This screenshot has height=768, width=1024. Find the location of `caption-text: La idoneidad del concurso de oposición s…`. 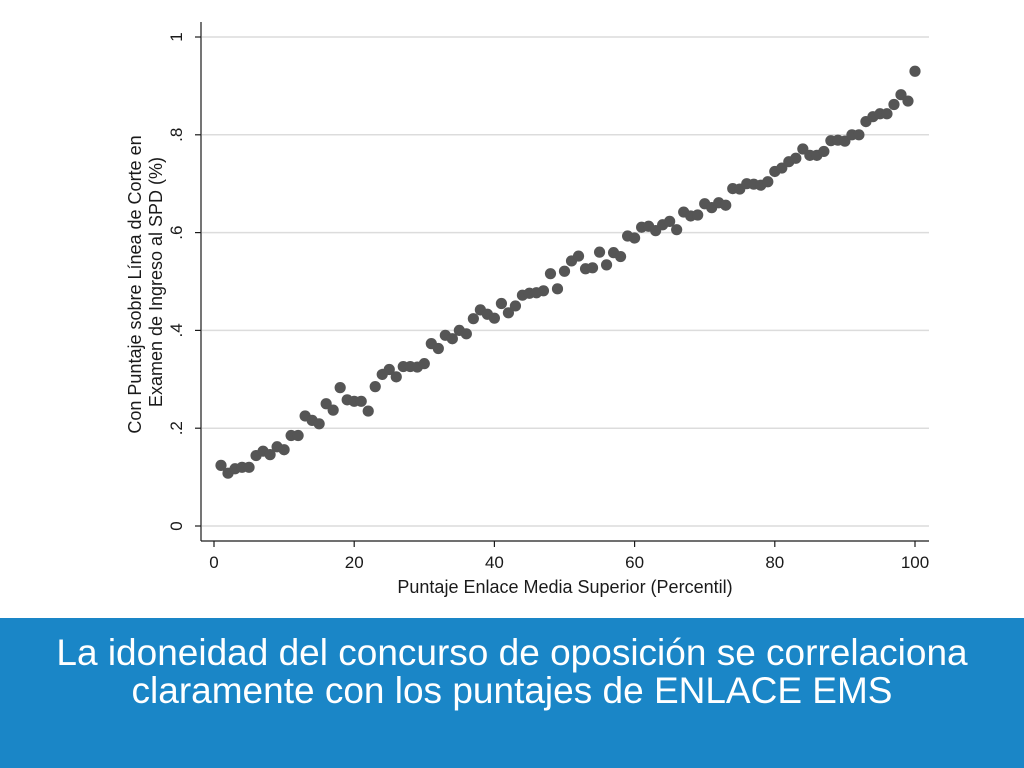

caption-text: La idoneidad del concurso de oposición s… is located at coordinates (512, 672).